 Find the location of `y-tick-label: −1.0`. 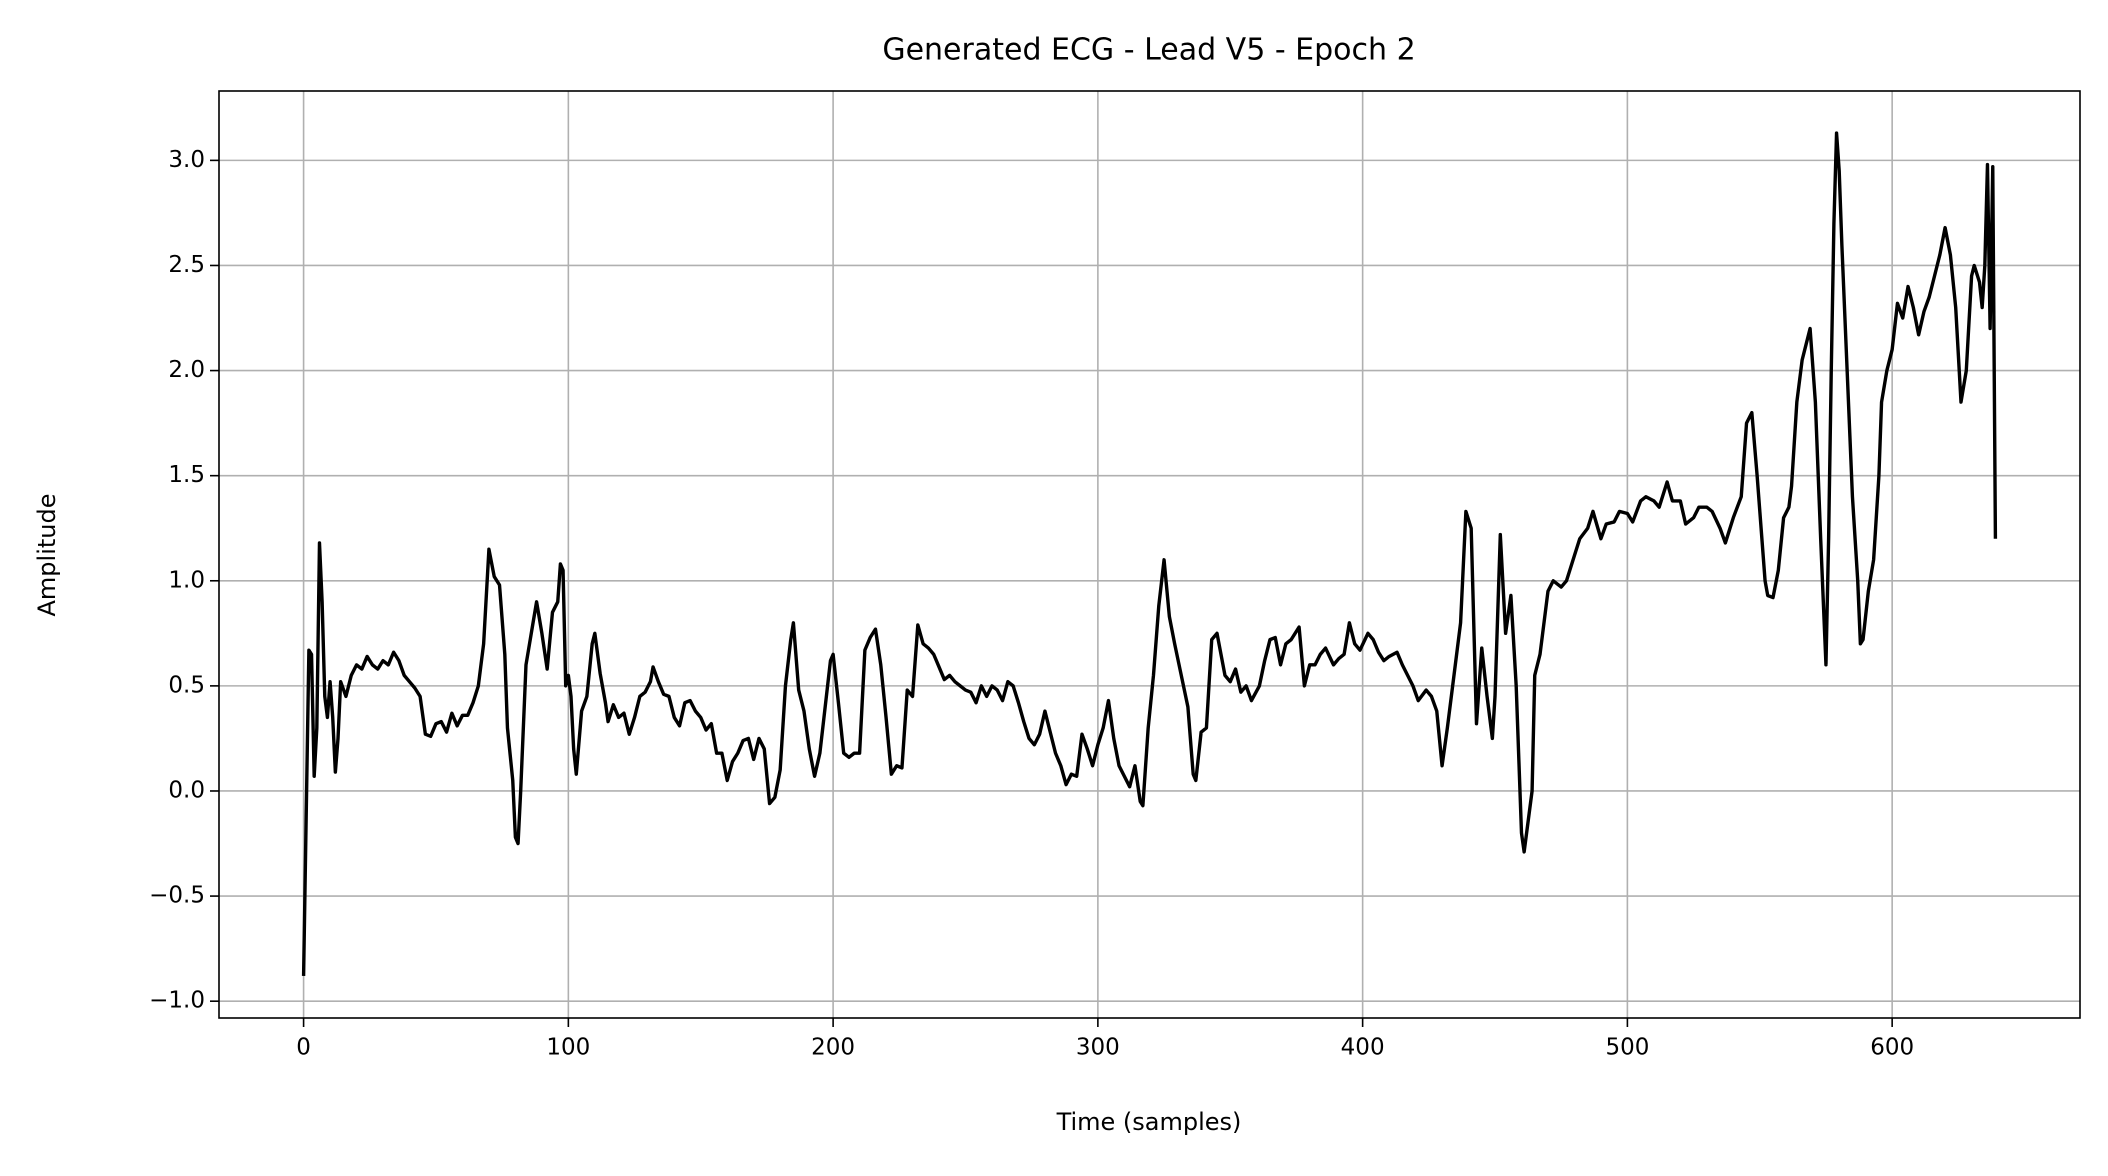

y-tick-label: −1.0 is located at coordinates (177, 1001).